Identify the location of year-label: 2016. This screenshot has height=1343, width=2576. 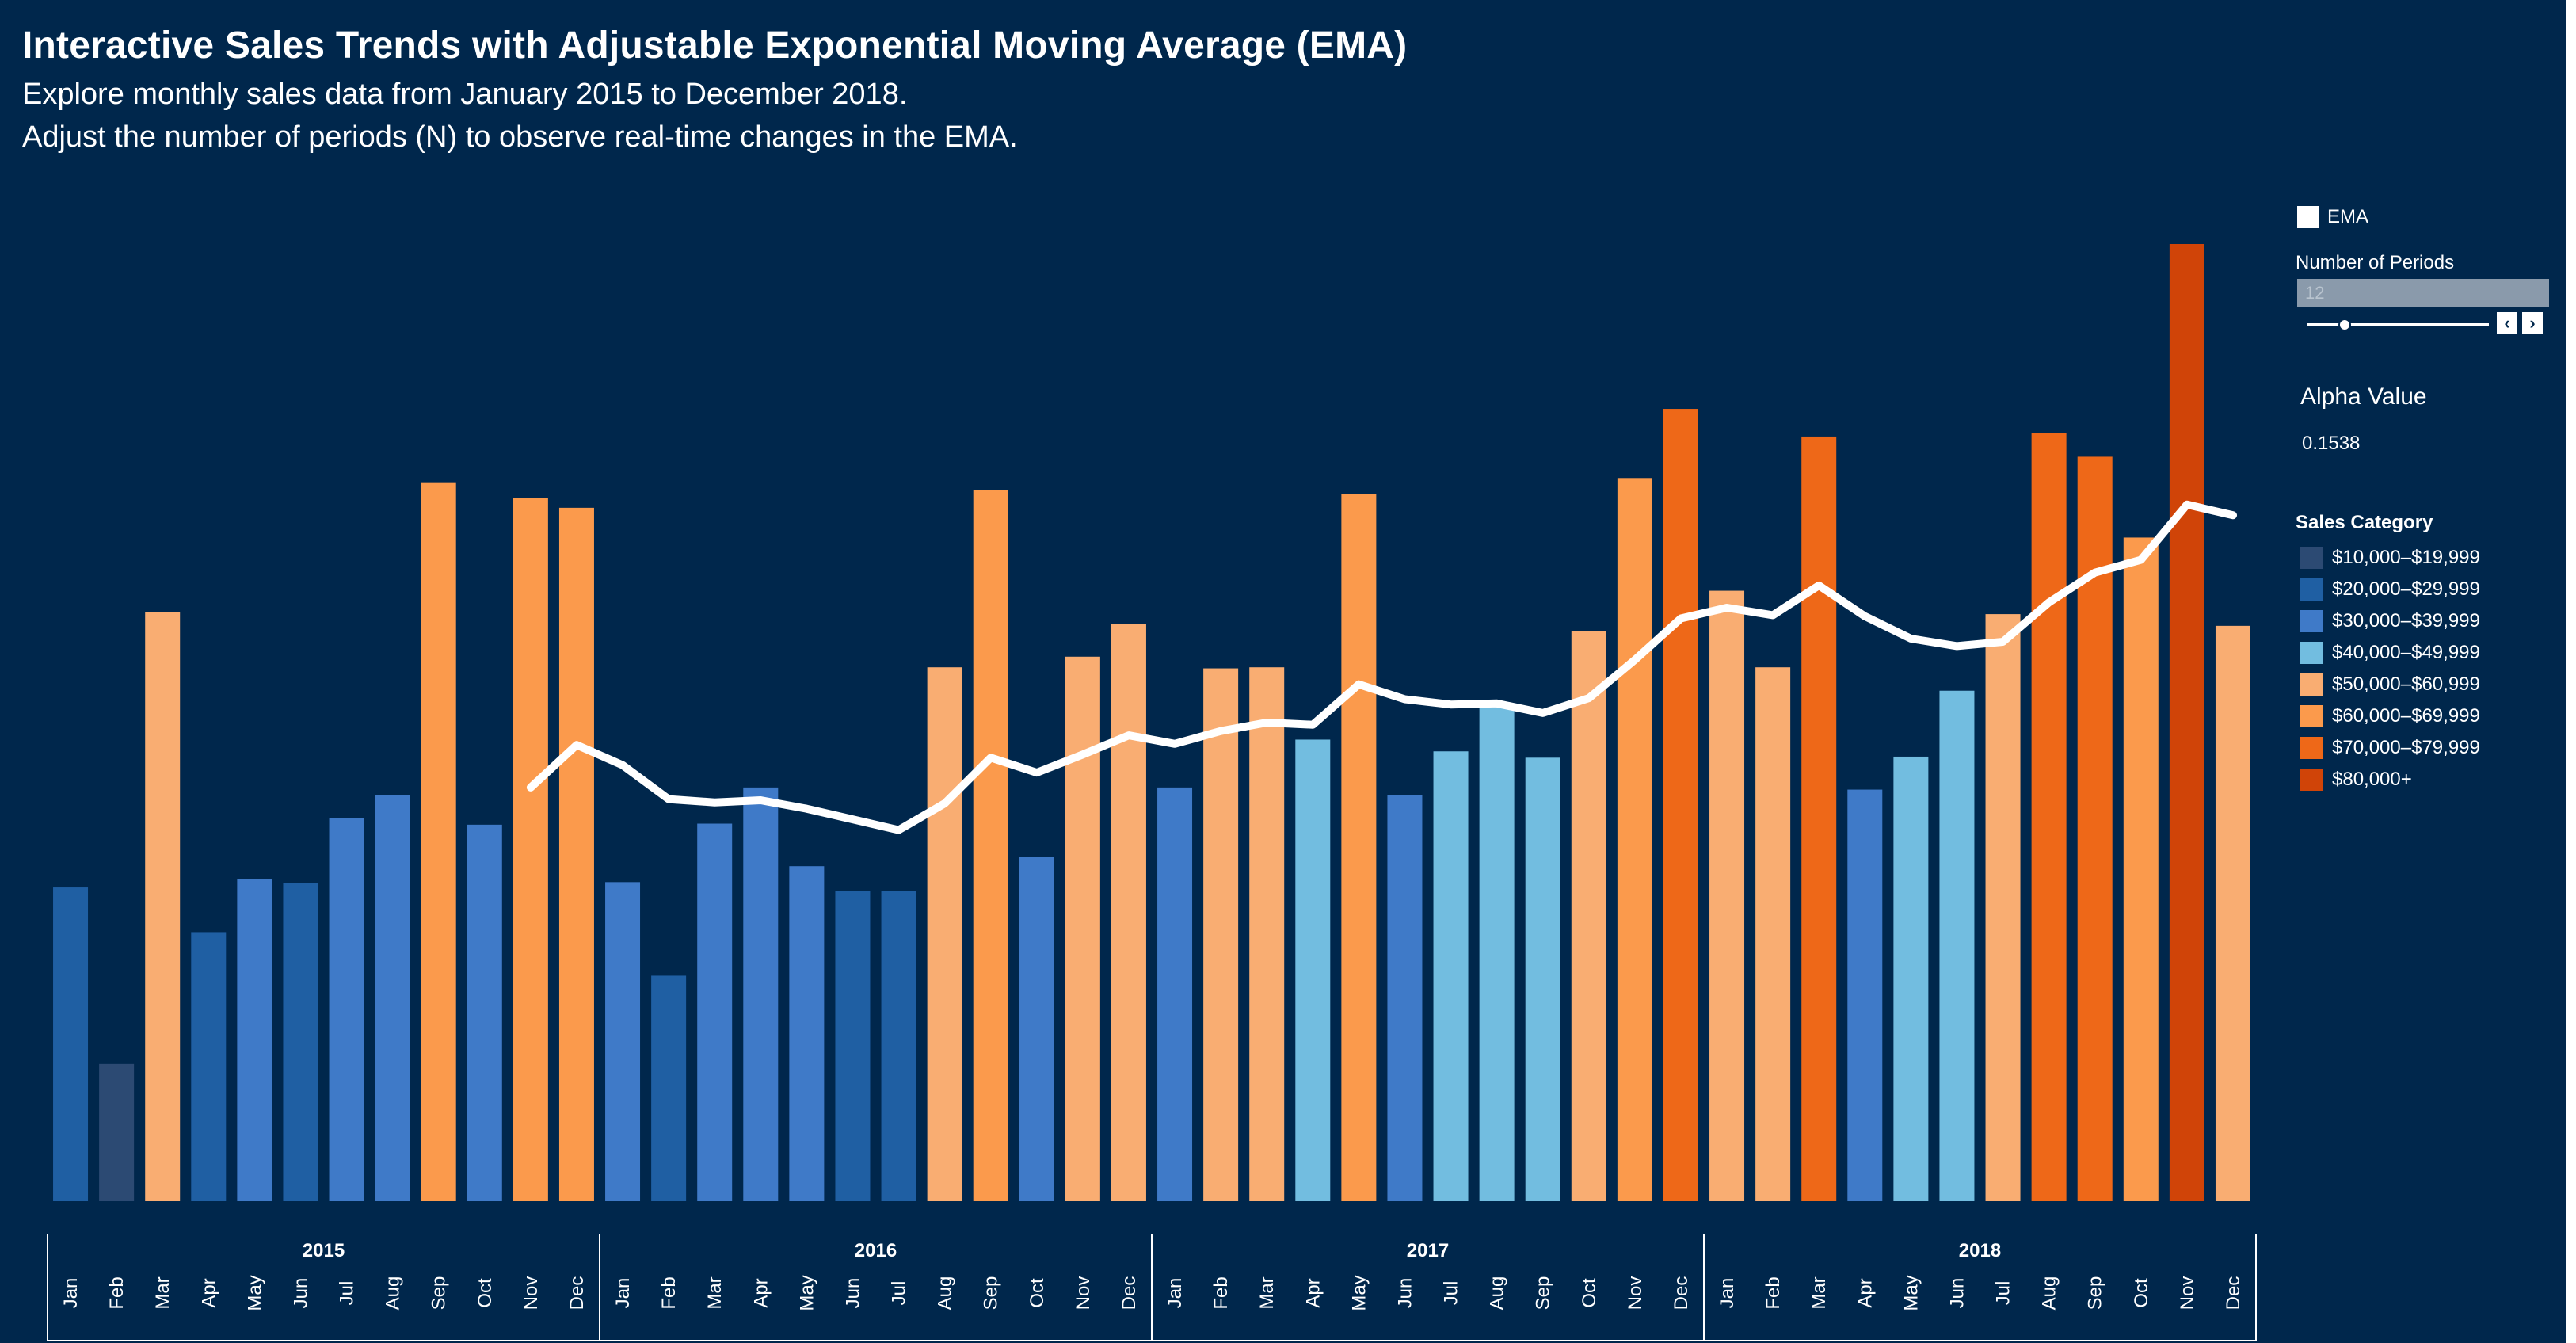
(876, 1250).